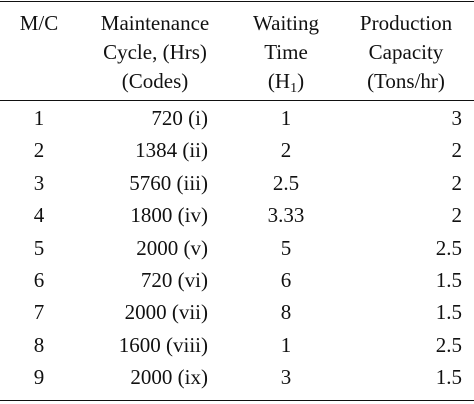 The height and width of the screenshot is (404, 474). Describe the element at coordinates (39, 118) in the screenshot. I see `cell-mc: 1` at that location.